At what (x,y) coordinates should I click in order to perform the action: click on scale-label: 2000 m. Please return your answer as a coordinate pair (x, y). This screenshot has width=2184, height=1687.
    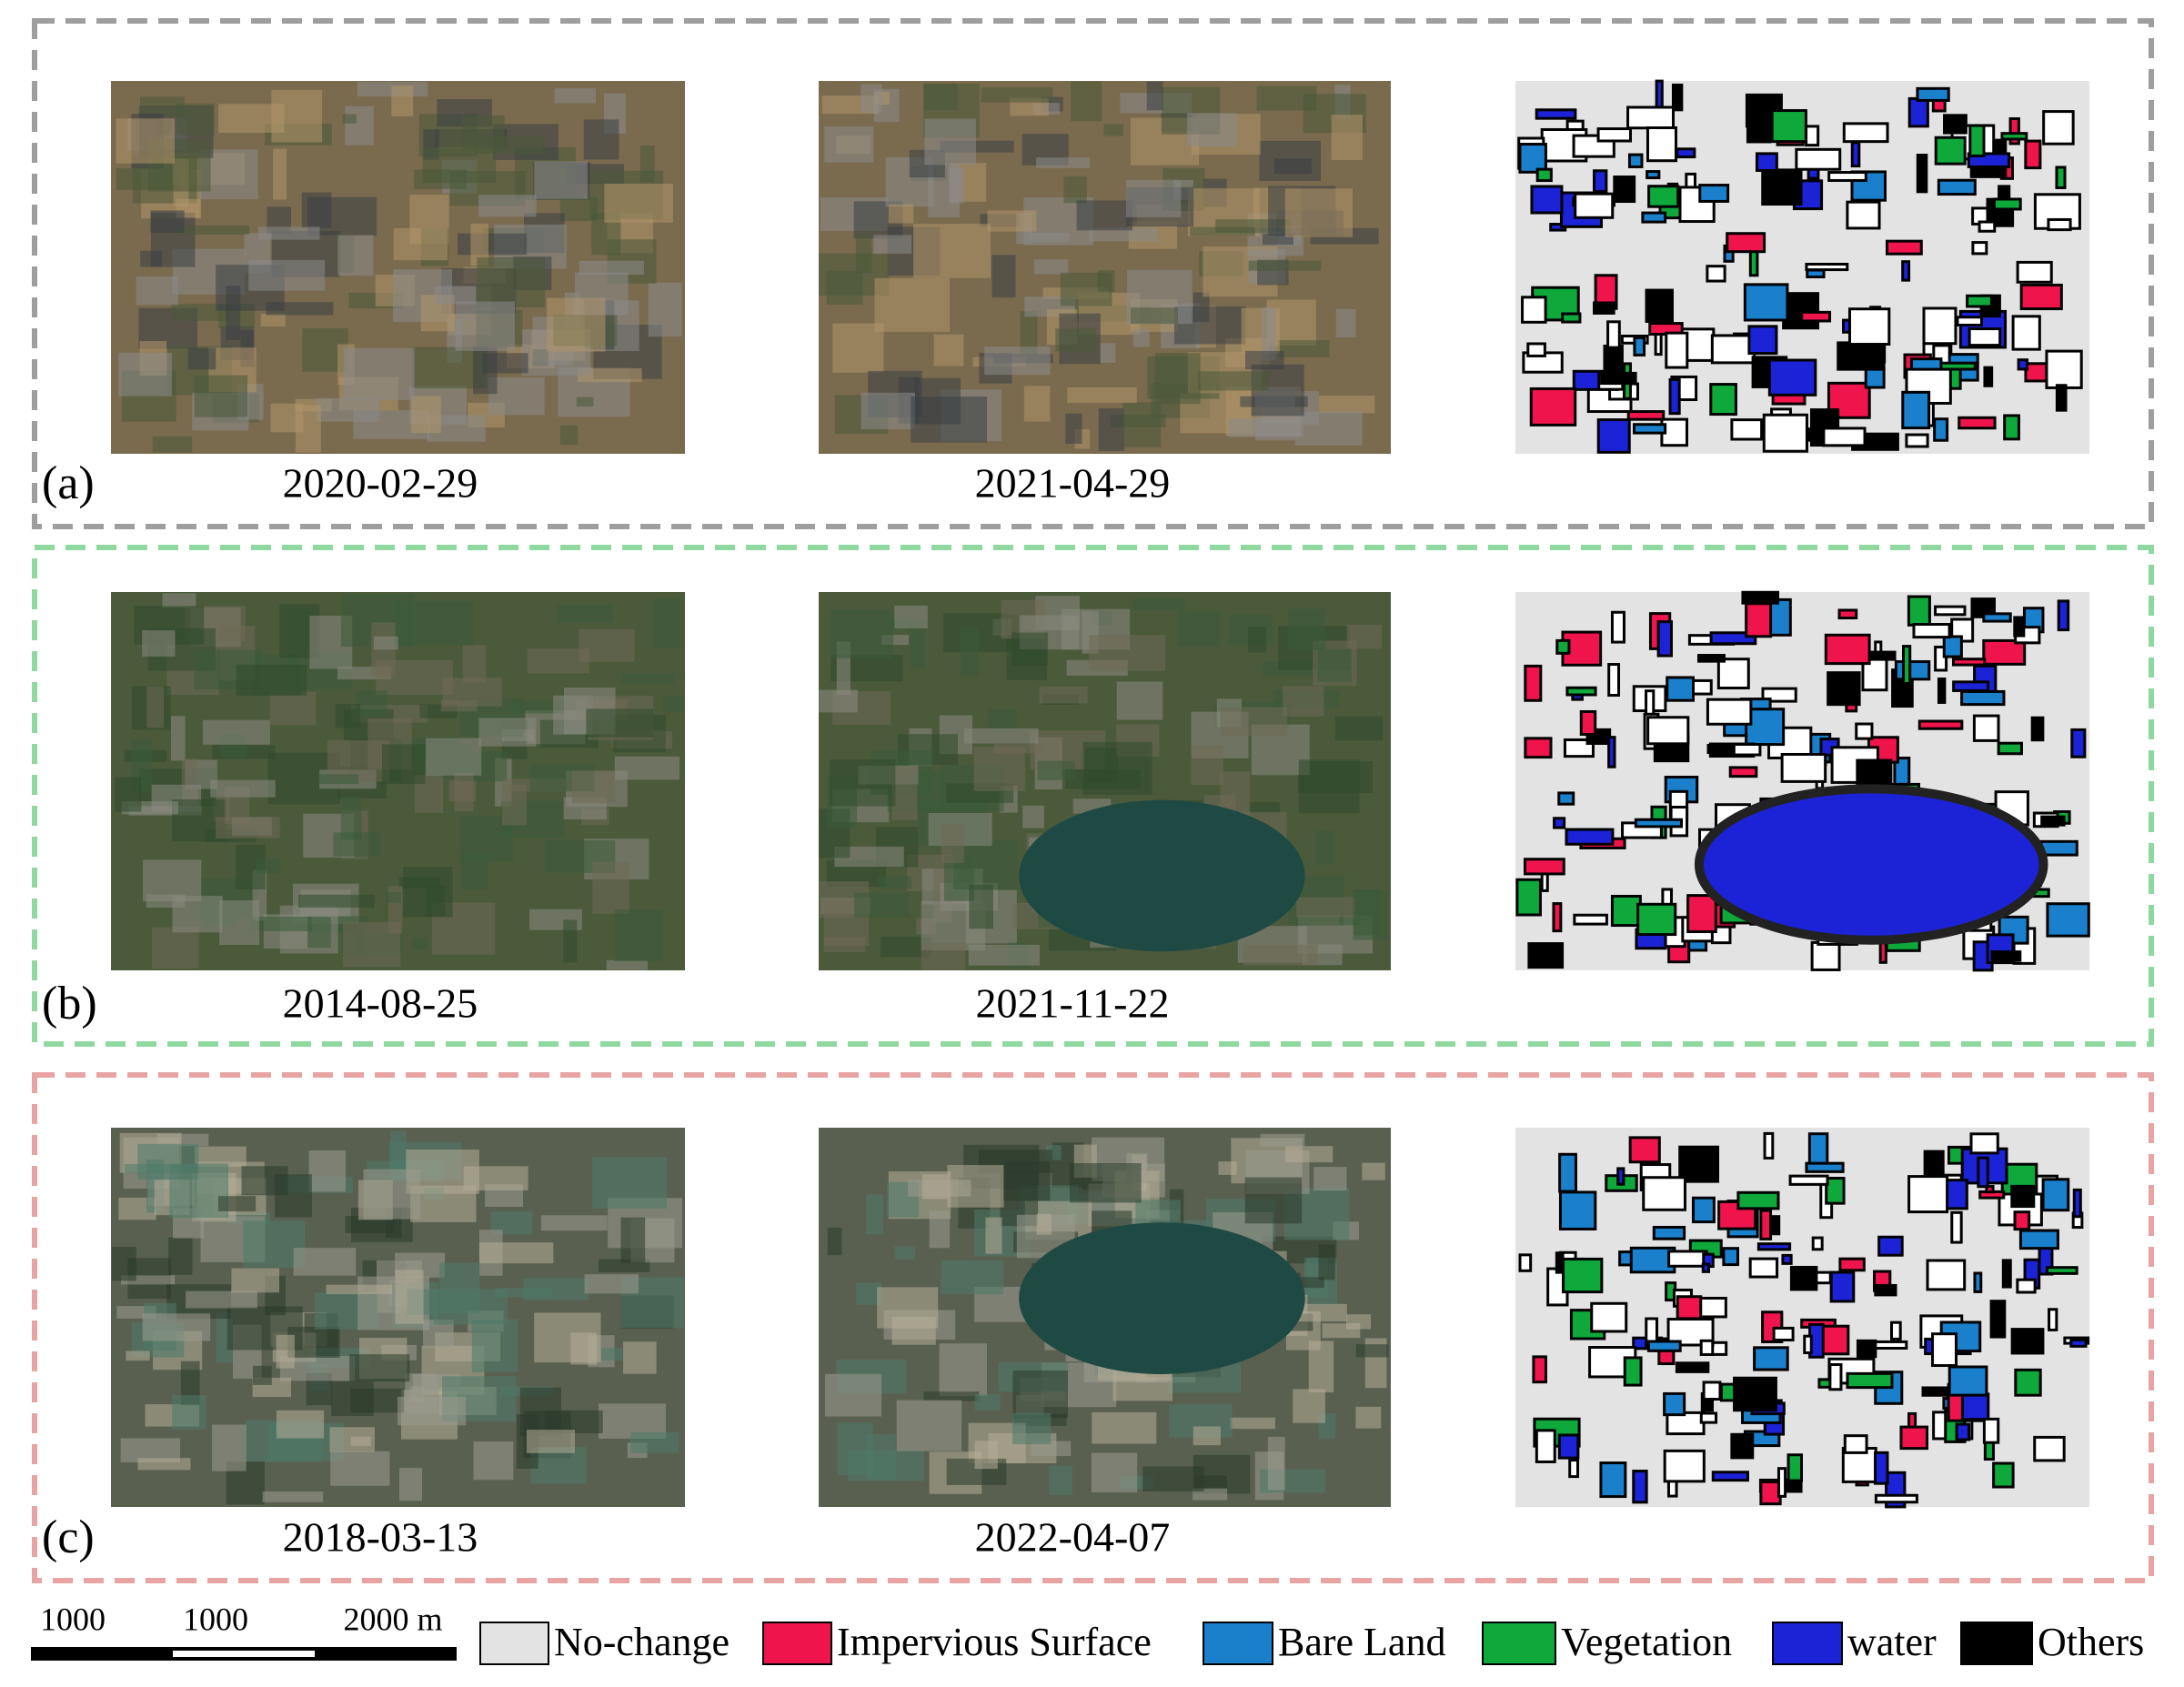
    Looking at the image, I should click on (392, 1619).